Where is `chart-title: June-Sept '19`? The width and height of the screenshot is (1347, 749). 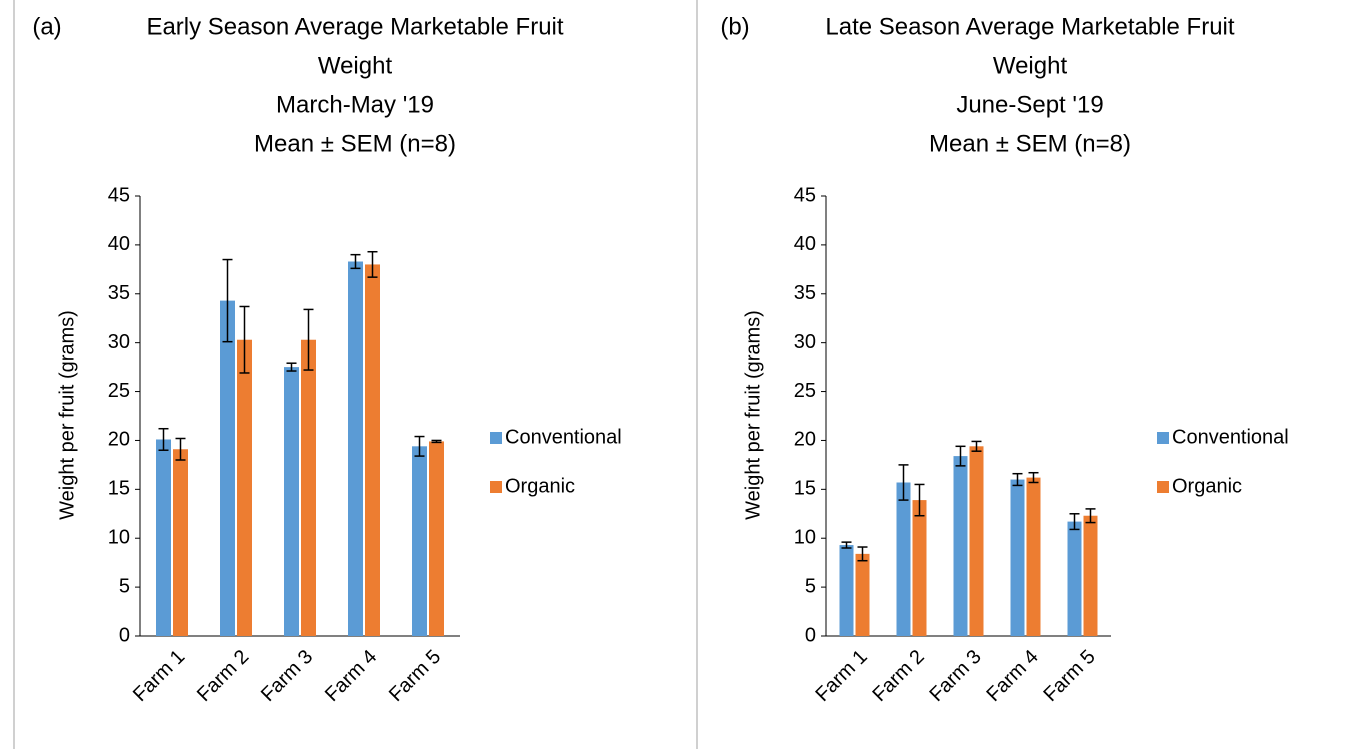
chart-title: June-Sept '19 is located at coordinates (1029, 104).